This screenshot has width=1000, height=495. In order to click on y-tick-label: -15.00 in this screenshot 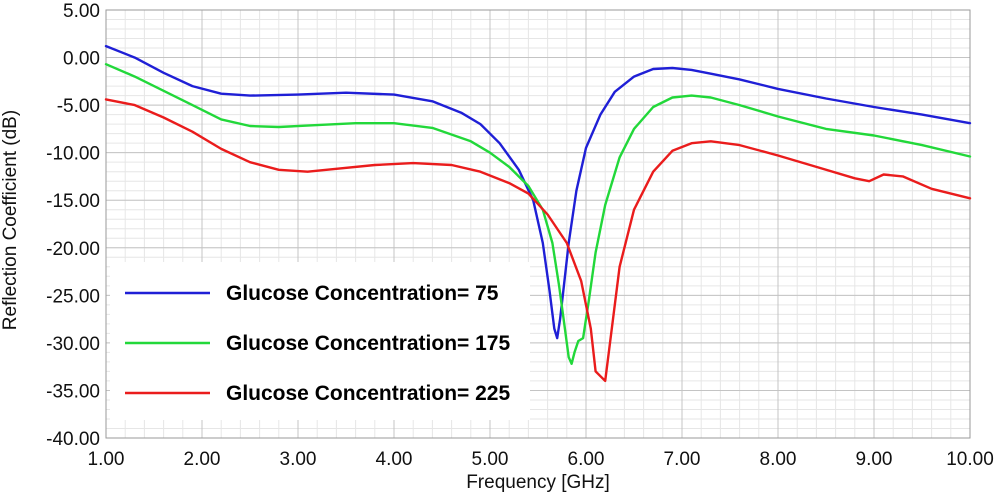, I will do `click(73, 201)`.